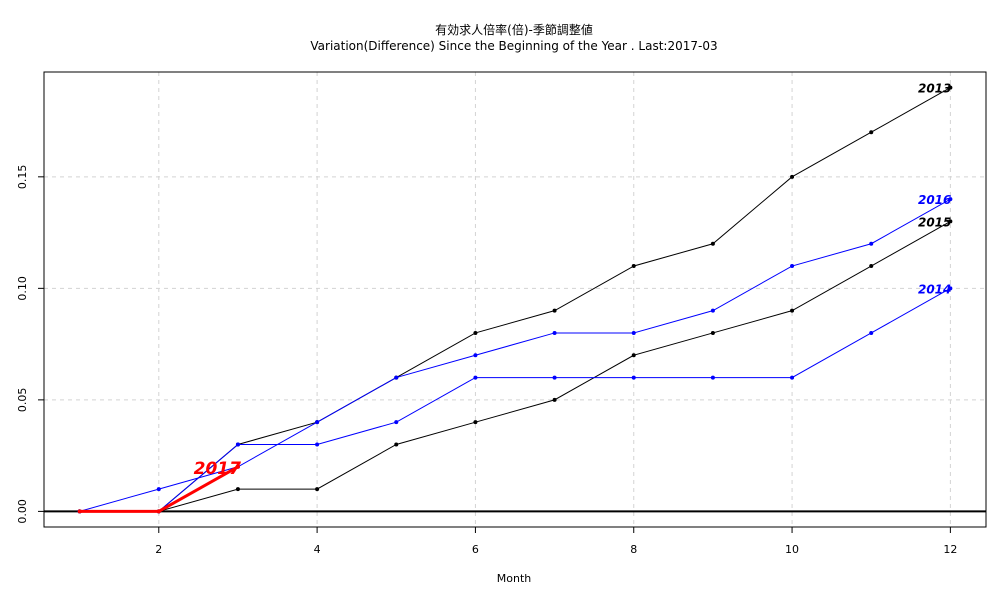  I want to click on y-axis: 0.00 0.05 0.10 0.15, so click(30, 344).